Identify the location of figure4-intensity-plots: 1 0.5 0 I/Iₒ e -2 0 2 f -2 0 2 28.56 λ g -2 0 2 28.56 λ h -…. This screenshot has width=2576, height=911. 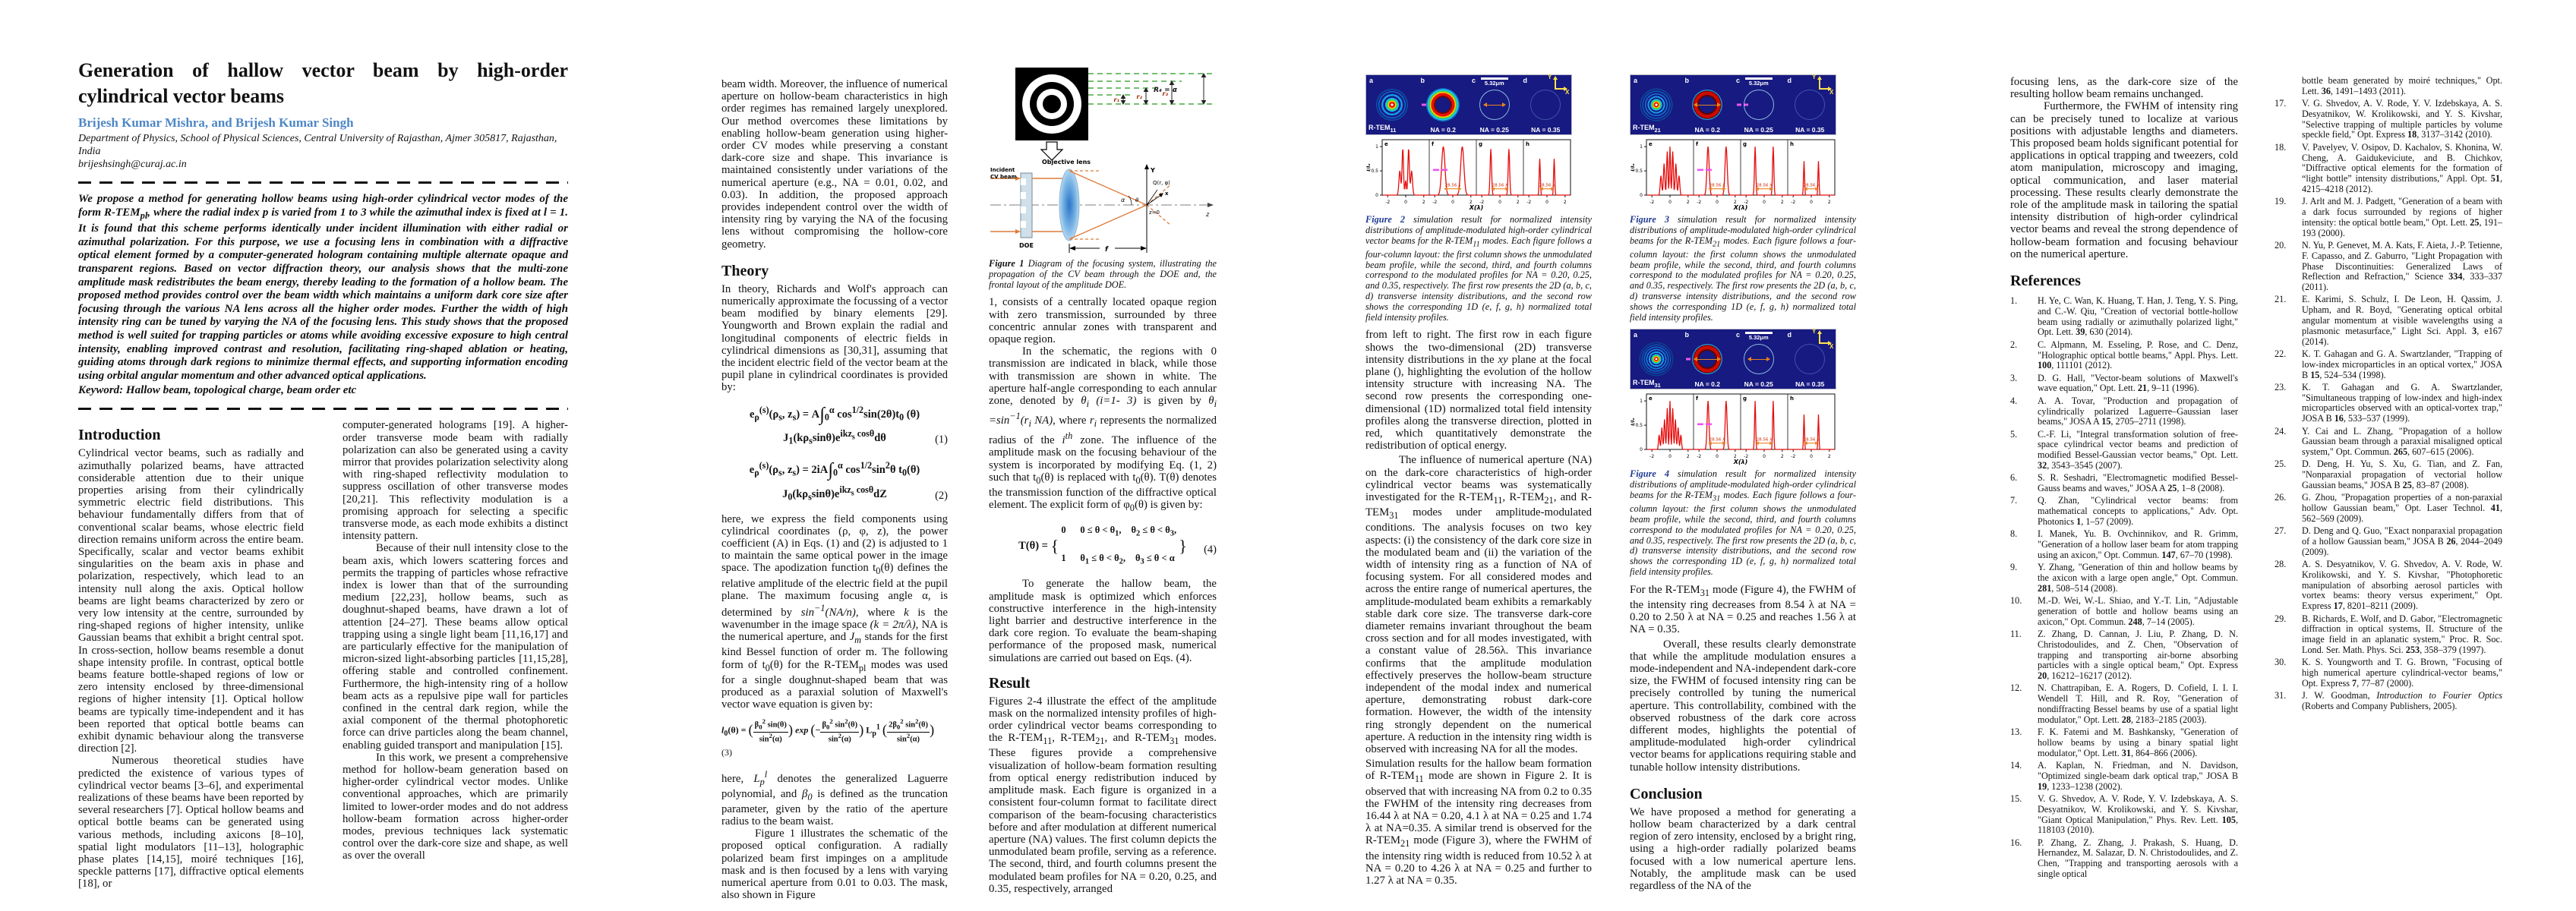
(1733, 428).